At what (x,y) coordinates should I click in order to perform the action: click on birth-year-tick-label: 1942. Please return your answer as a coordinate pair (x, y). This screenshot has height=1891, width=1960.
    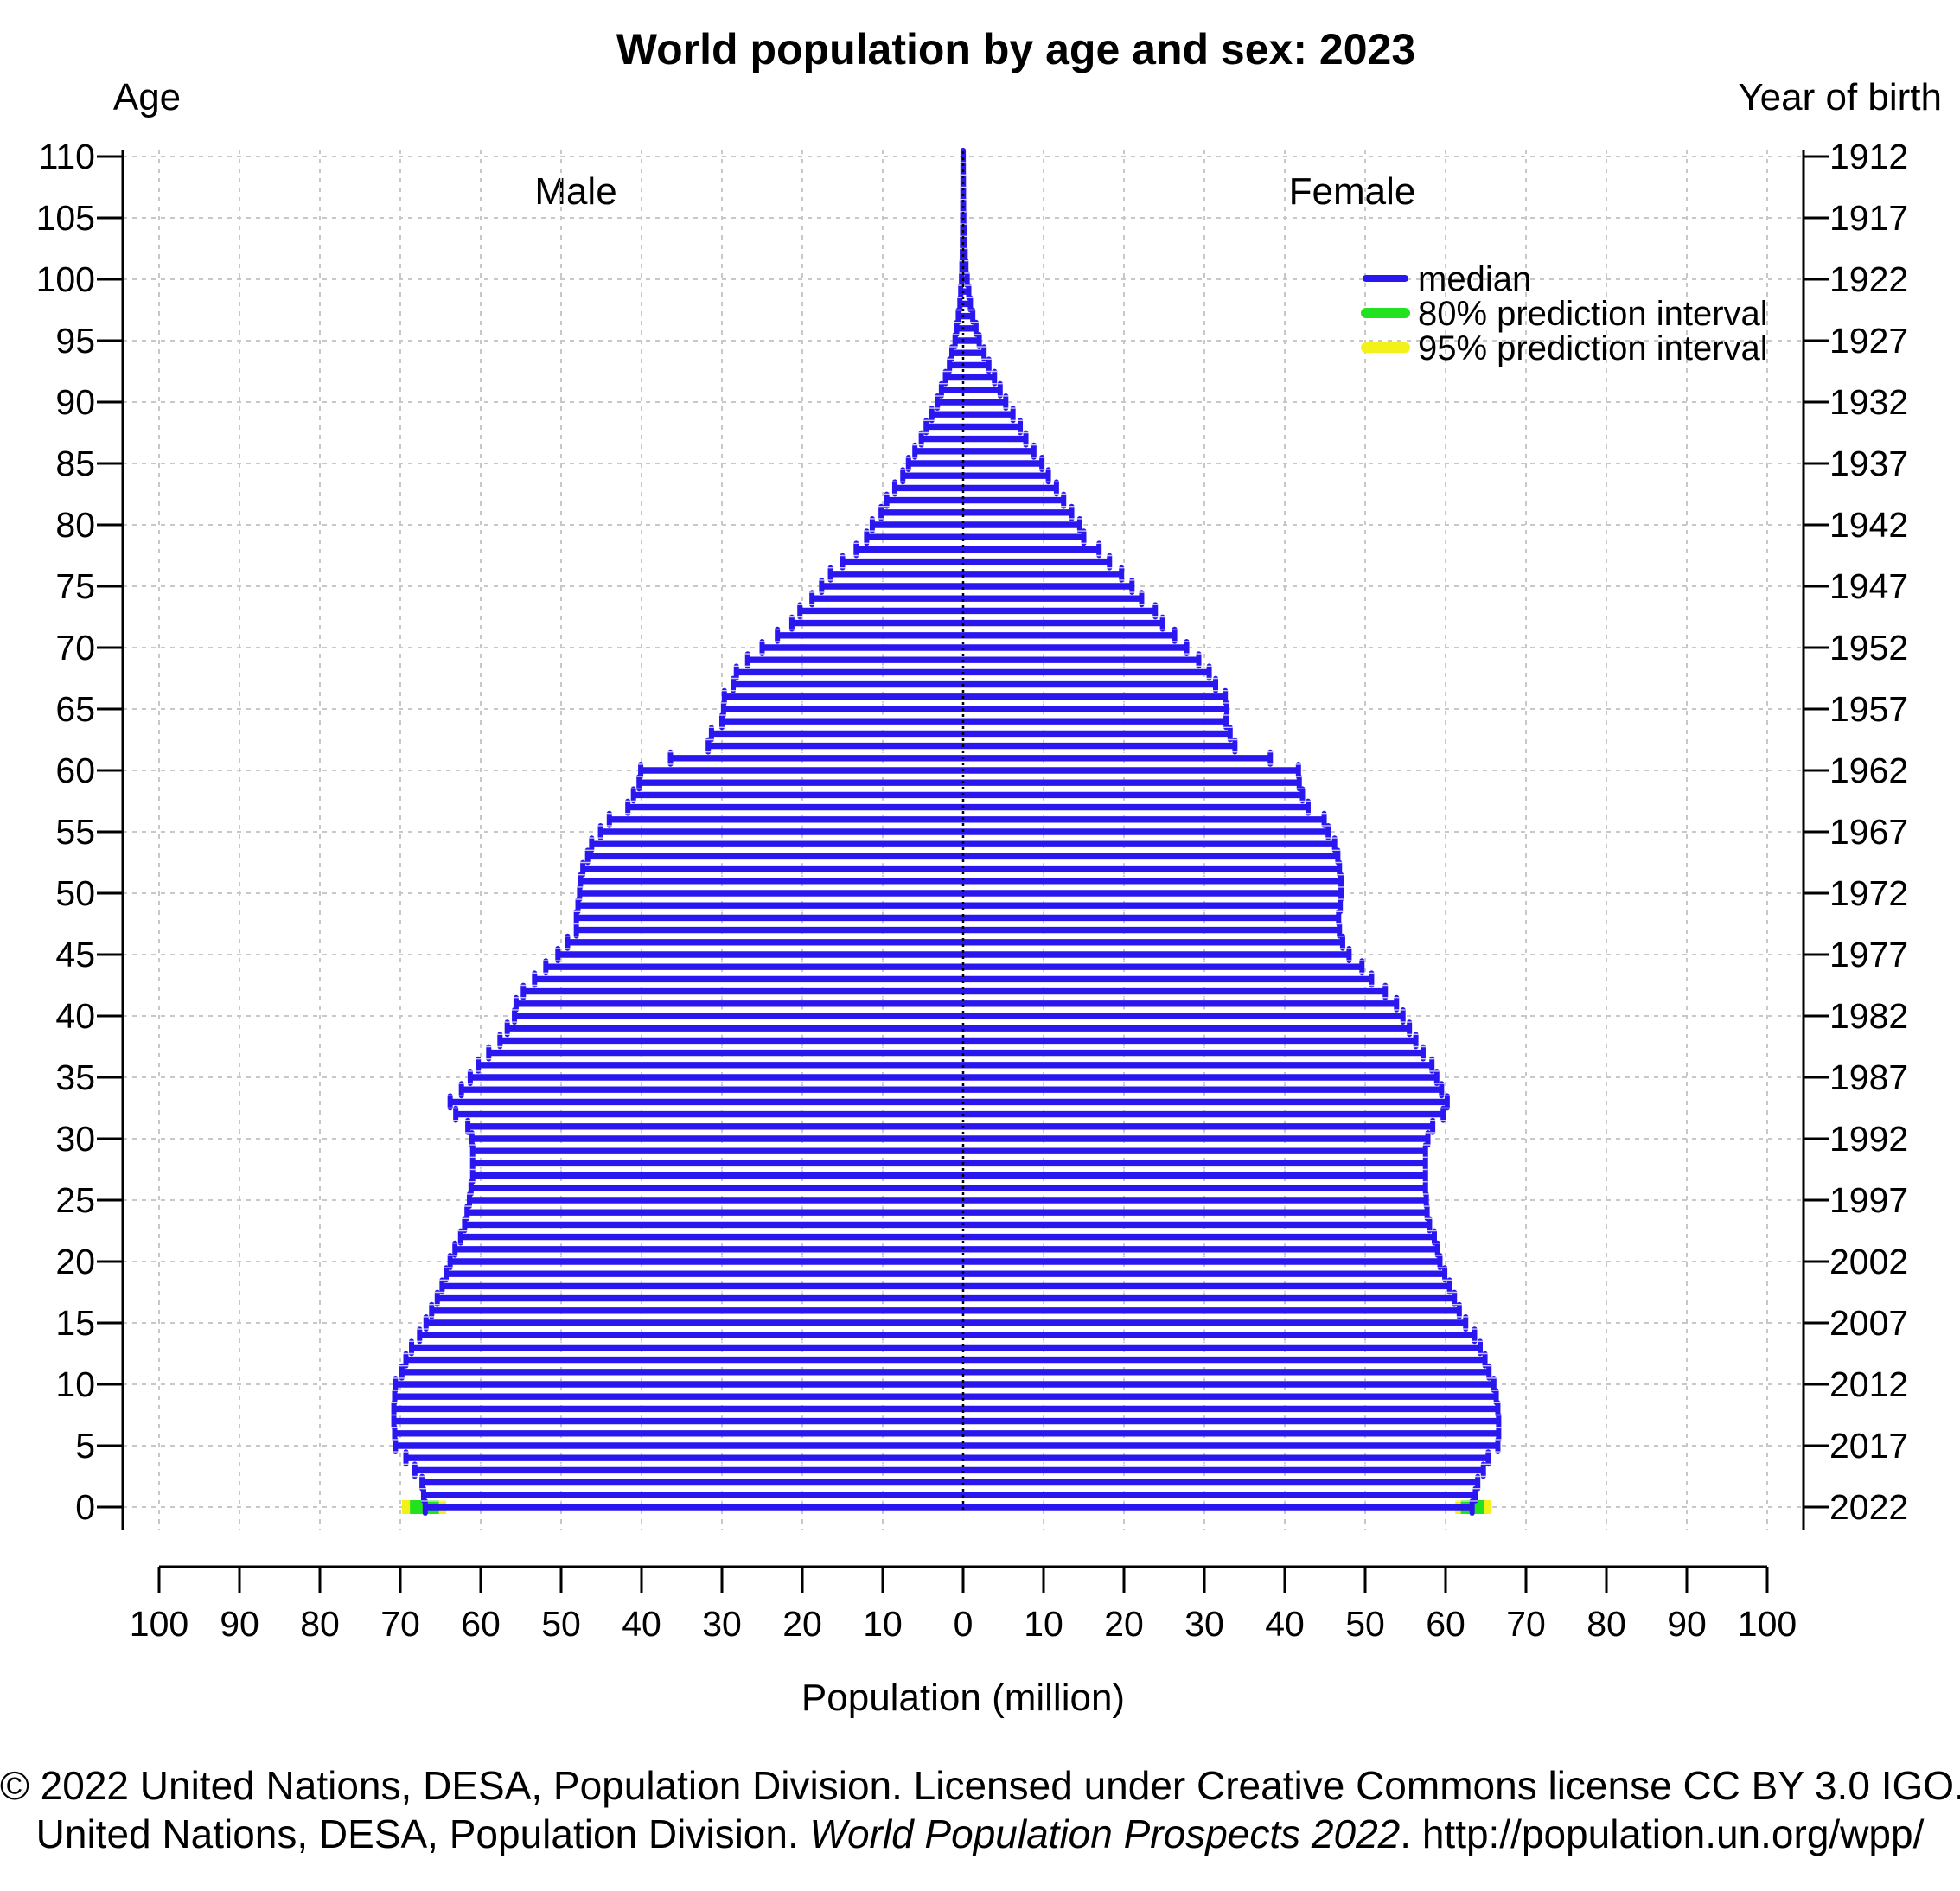
    Looking at the image, I should click on (1868, 525).